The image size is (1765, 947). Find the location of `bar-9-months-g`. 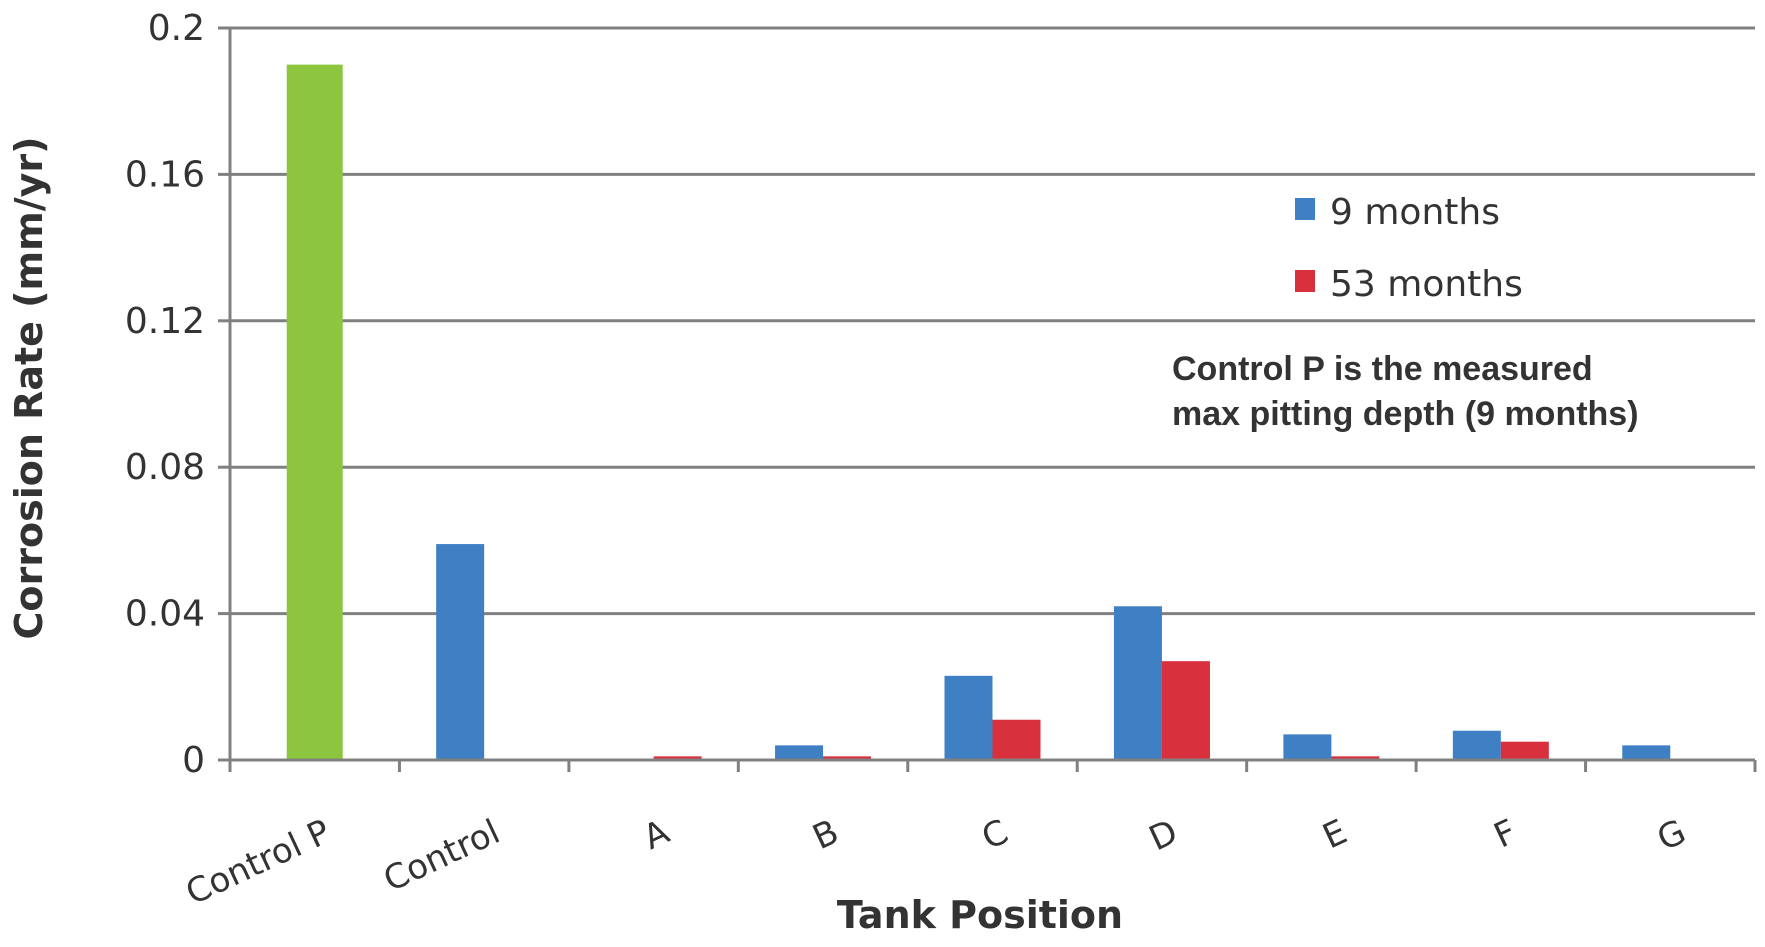

bar-9-months-g is located at coordinates (1646, 752).